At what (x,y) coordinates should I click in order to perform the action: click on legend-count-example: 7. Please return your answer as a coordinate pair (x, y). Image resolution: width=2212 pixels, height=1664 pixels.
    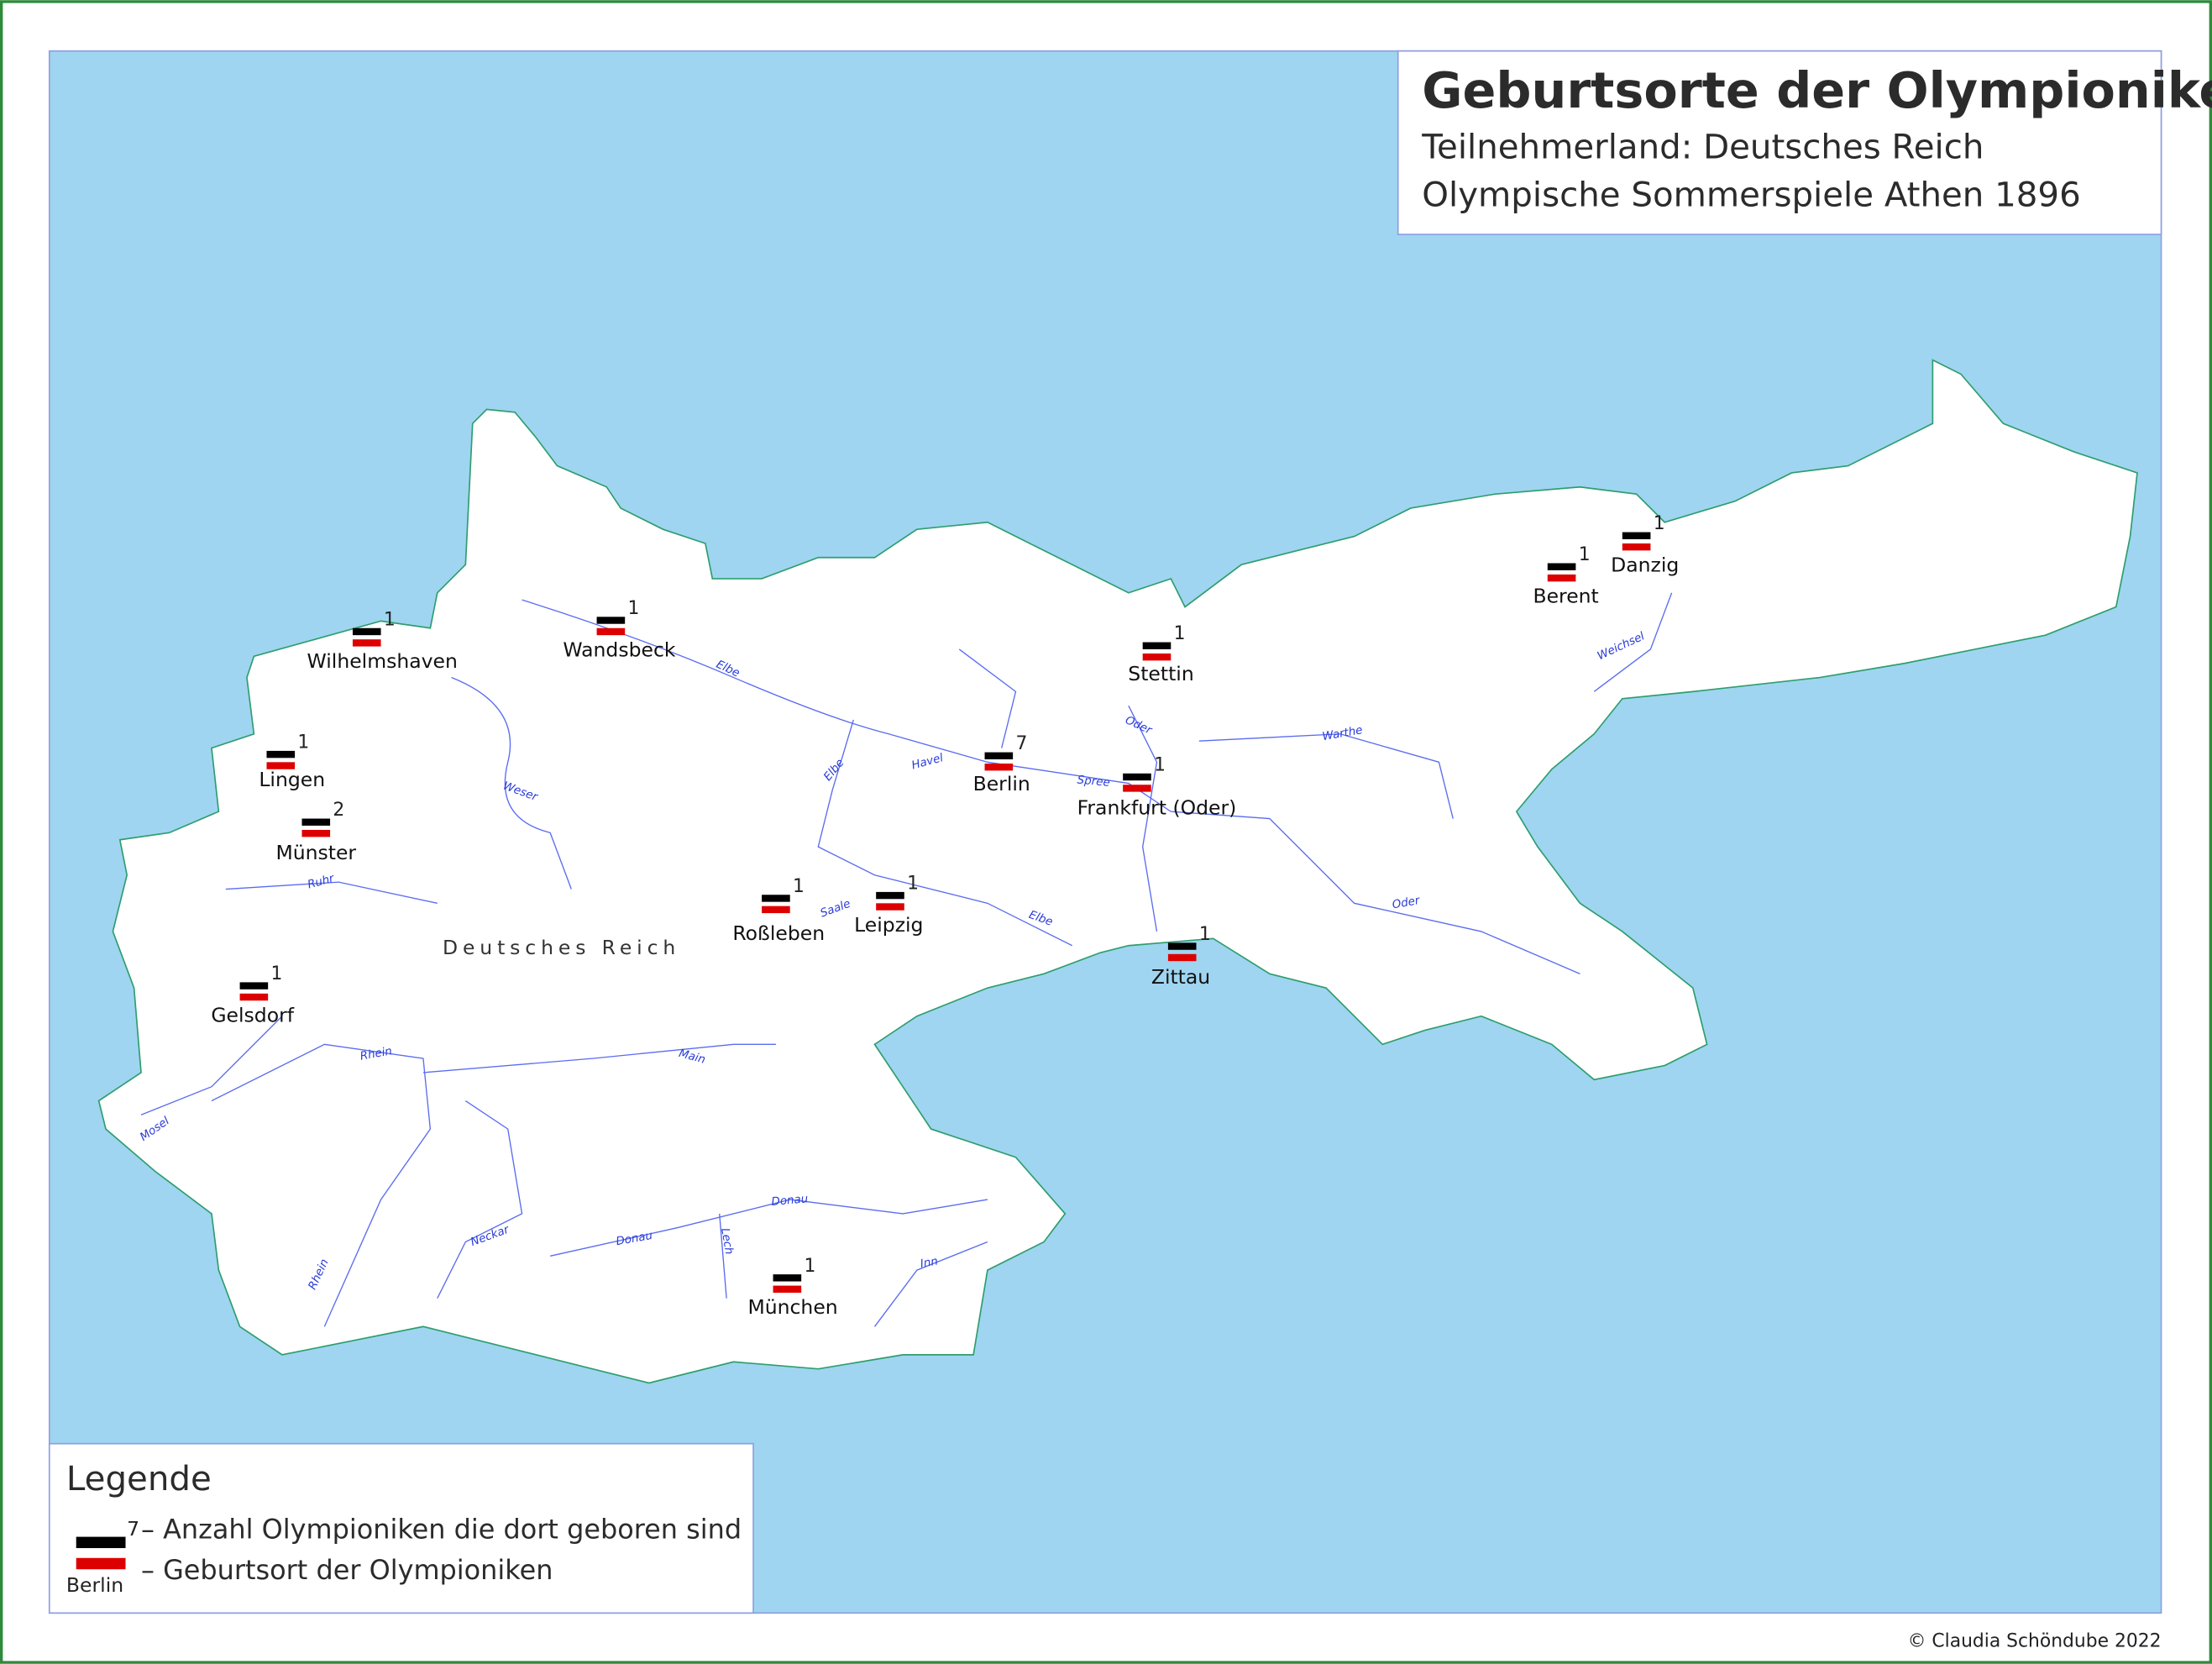
    Looking at the image, I should click on (133, 1529).